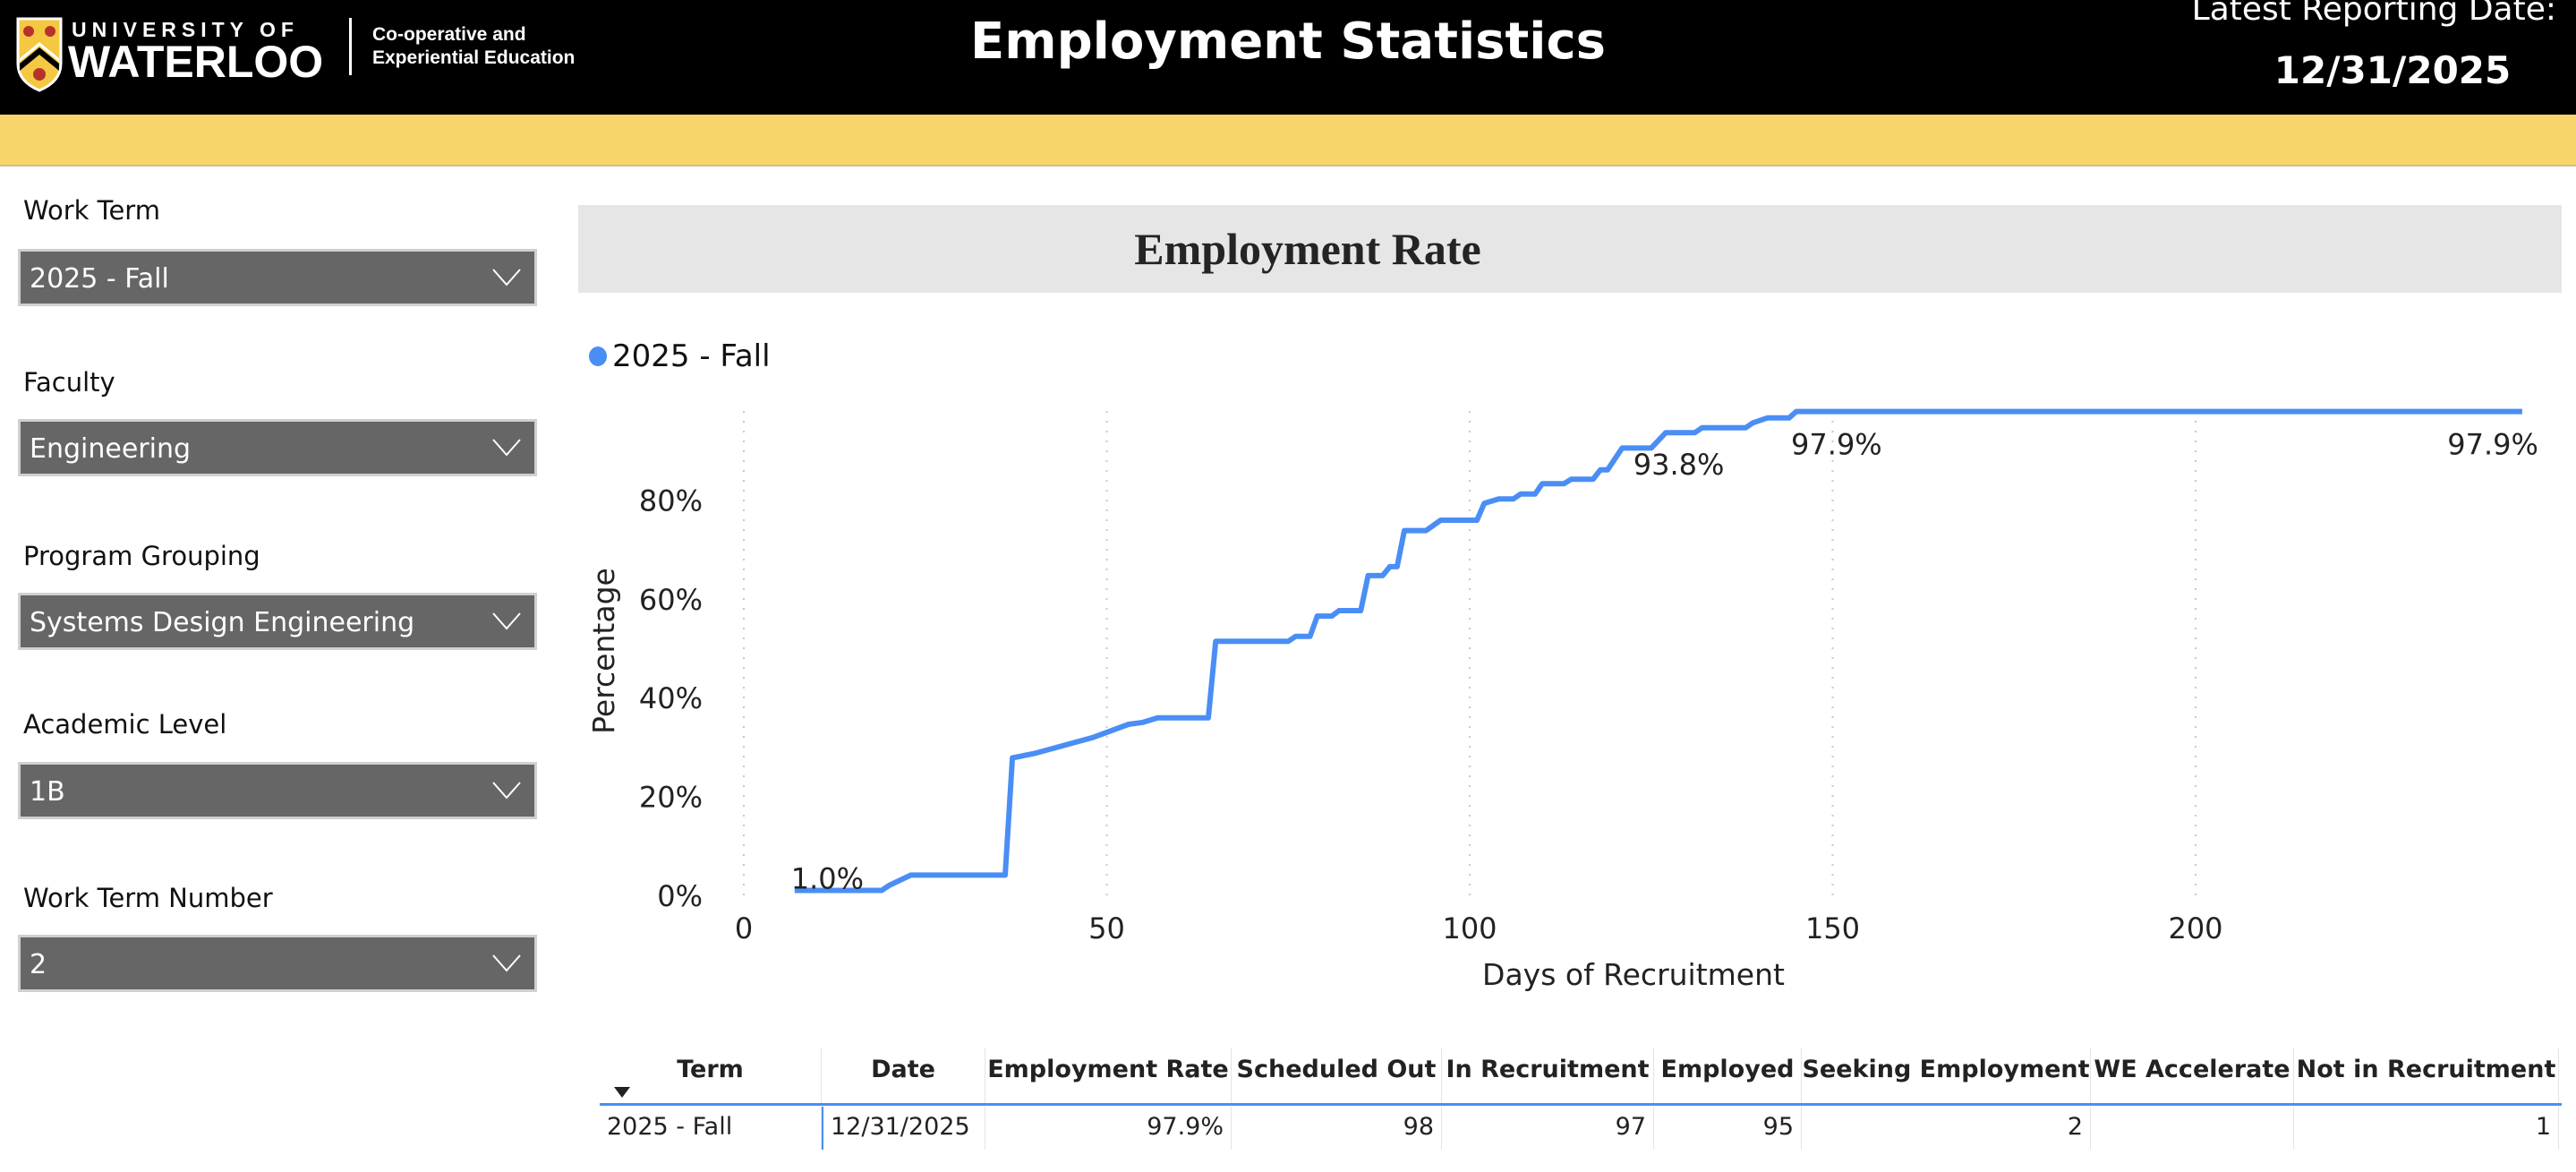  Describe the element at coordinates (1337, 1128) in the screenshot. I see `table-cell: 98` at that location.